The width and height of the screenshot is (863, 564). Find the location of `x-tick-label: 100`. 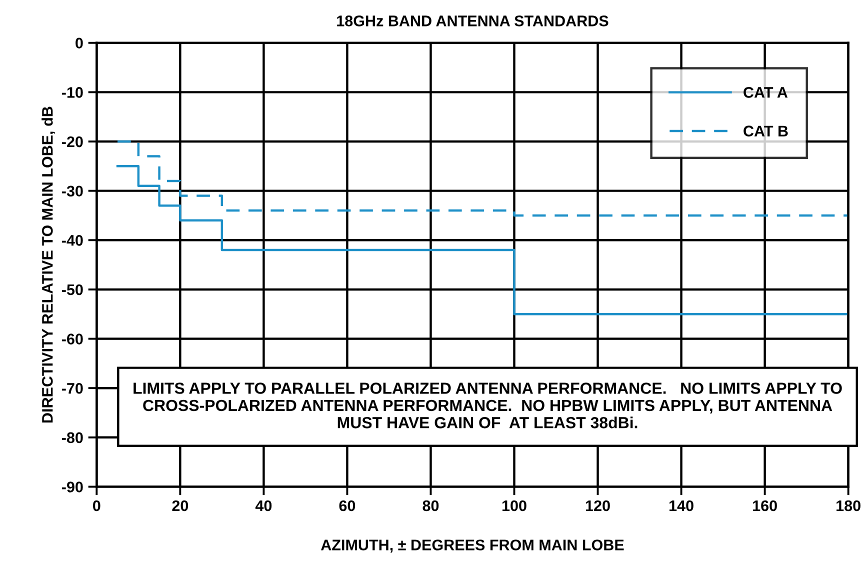

x-tick-label: 100 is located at coordinates (514, 506).